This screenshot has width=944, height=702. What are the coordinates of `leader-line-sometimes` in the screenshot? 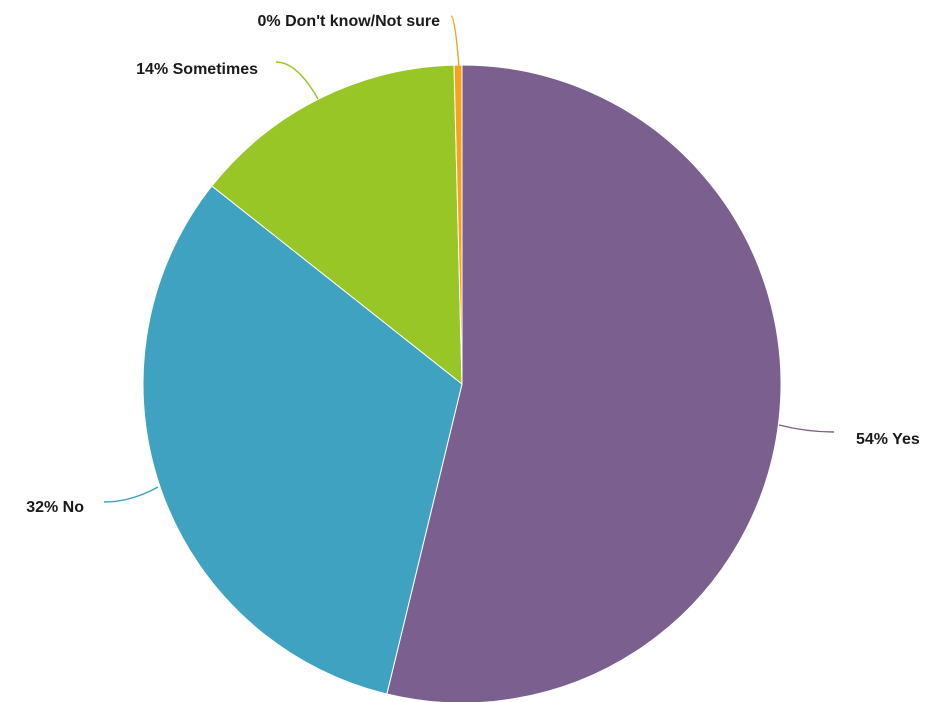 It's located at (297, 80).